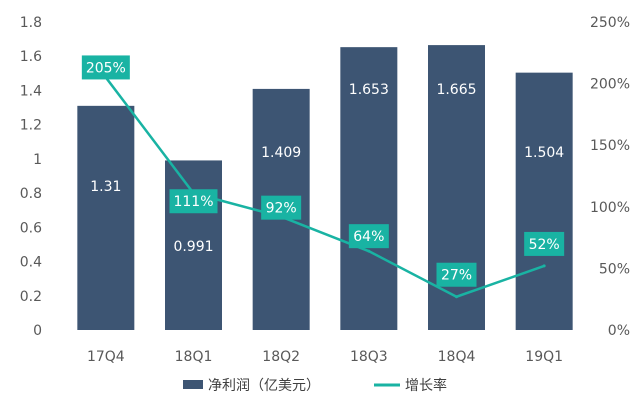 This screenshot has height=406, width=641. Describe the element at coordinates (369, 90) in the screenshot. I see `bar-value-label: 1.653` at that location.